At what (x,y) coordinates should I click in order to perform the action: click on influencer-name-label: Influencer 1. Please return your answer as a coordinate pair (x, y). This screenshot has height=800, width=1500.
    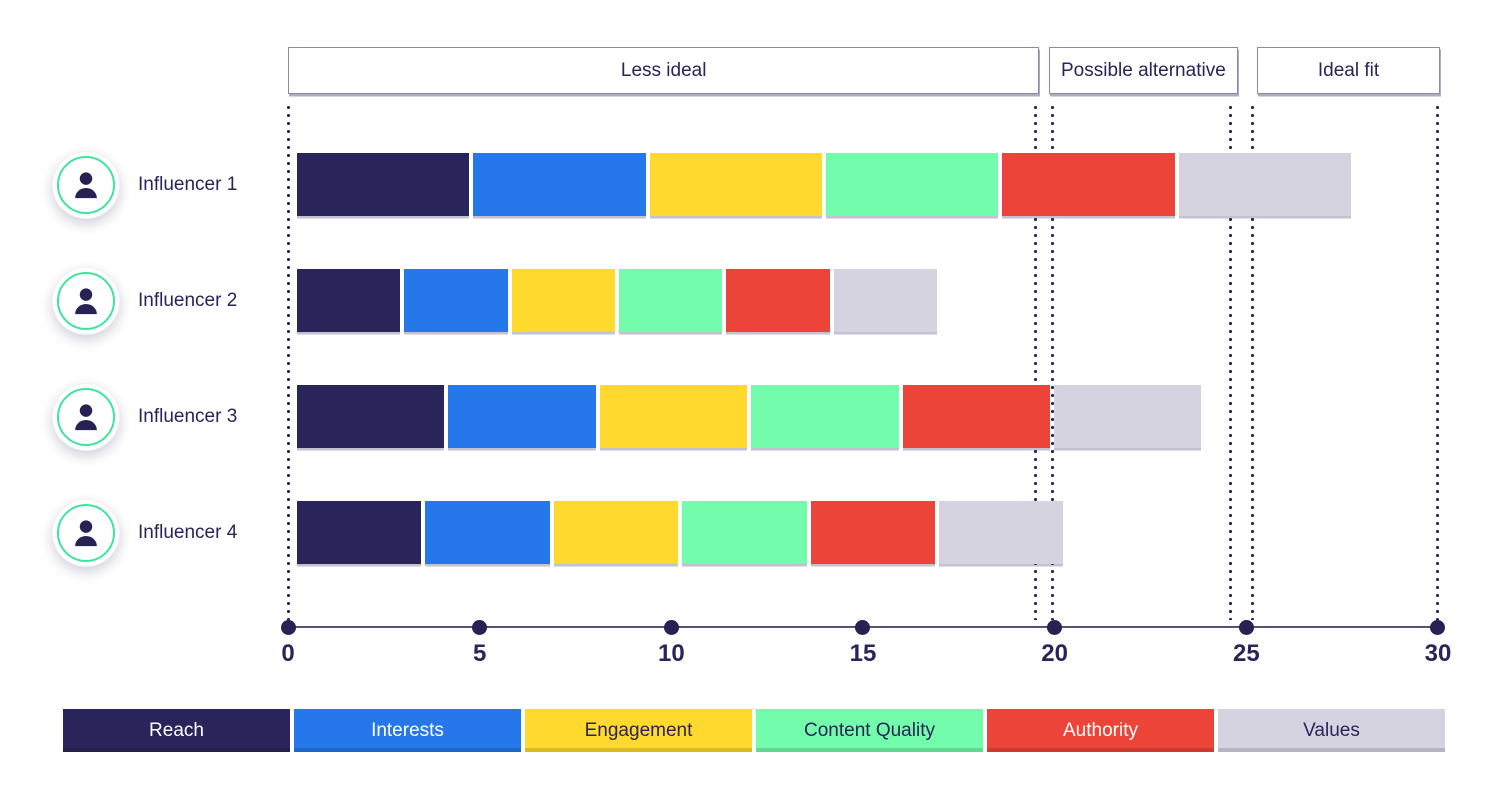
    Looking at the image, I should click on (188, 184).